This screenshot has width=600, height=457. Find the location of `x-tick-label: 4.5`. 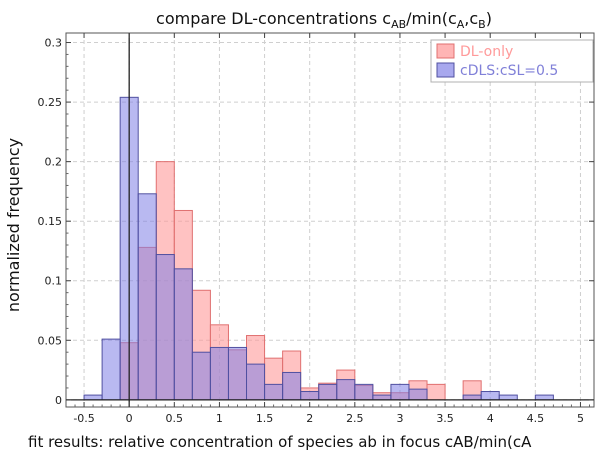

x-tick-label: 4.5 is located at coordinates (536, 418).